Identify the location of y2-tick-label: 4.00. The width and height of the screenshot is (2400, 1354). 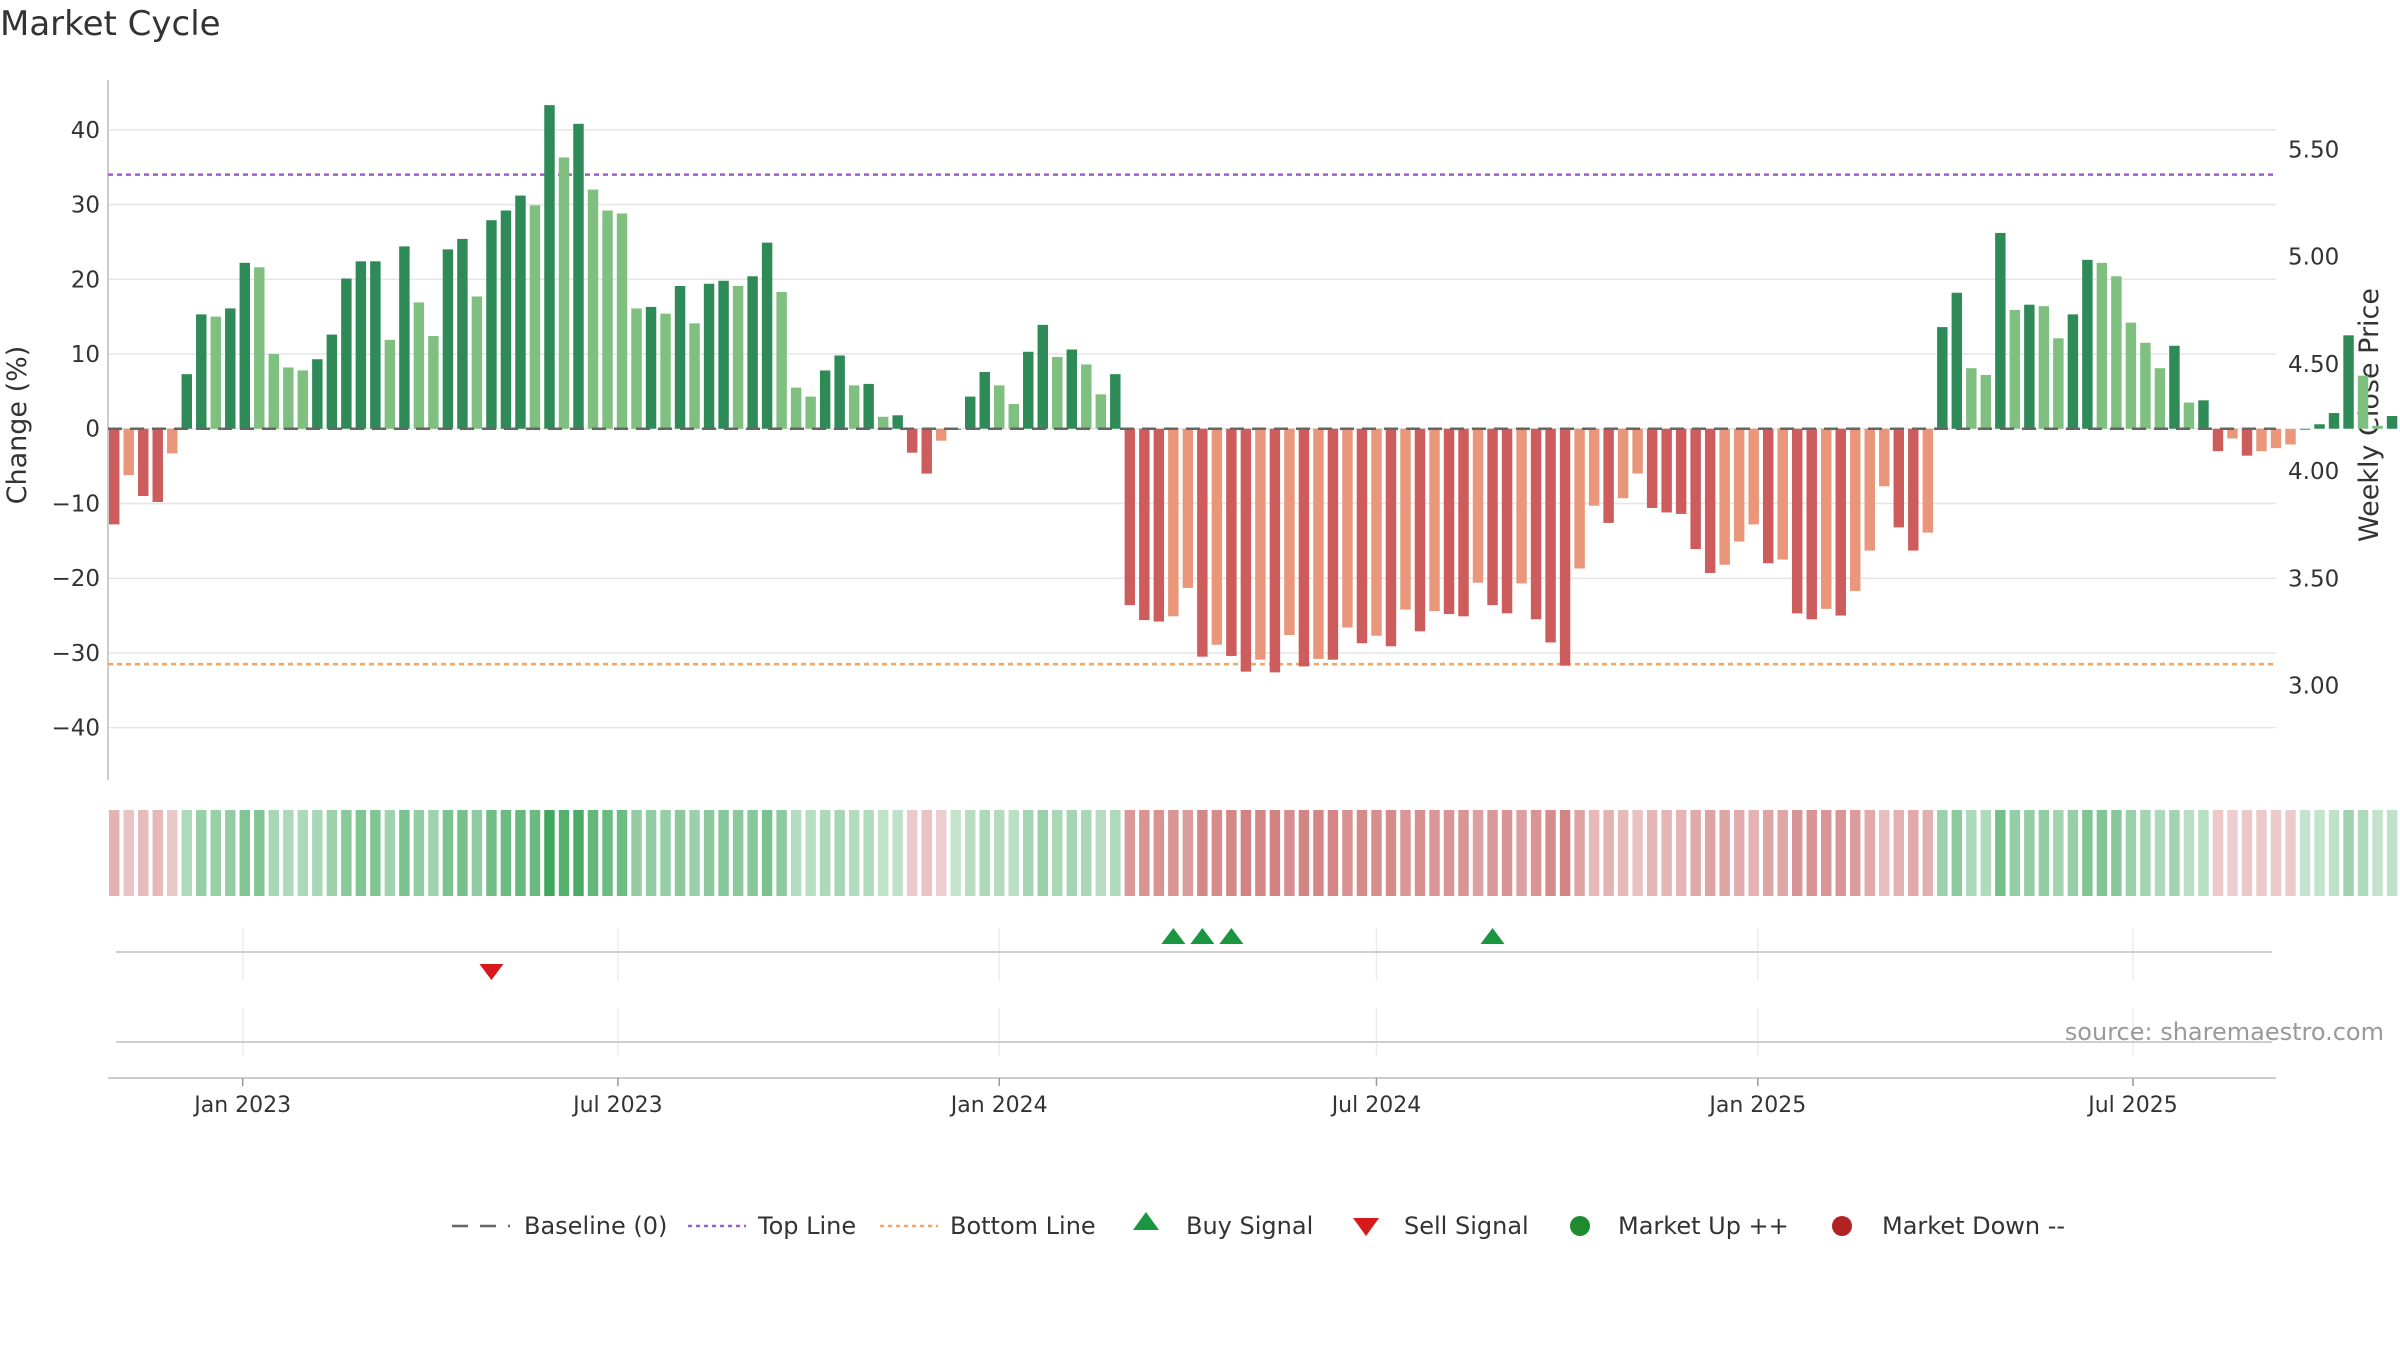
(2313, 472).